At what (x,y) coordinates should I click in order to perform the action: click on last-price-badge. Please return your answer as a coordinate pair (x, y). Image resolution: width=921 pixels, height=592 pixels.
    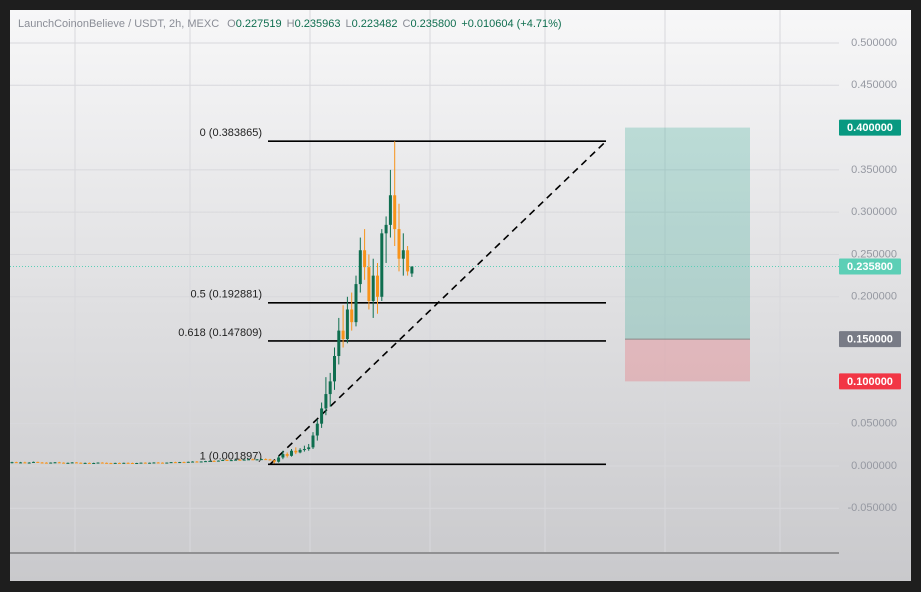
    Looking at the image, I should click on (870, 266).